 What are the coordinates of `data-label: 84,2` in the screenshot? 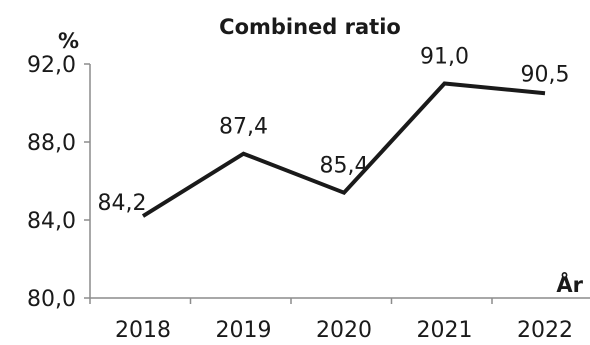 It's located at (122, 203).